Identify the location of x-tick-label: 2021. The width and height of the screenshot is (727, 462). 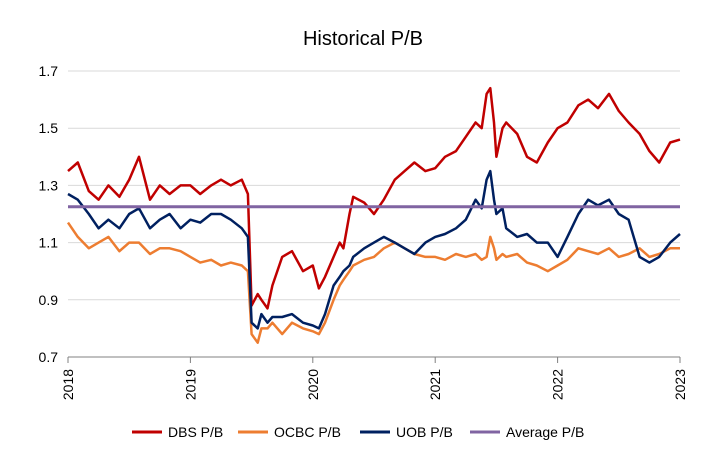
(435, 384).